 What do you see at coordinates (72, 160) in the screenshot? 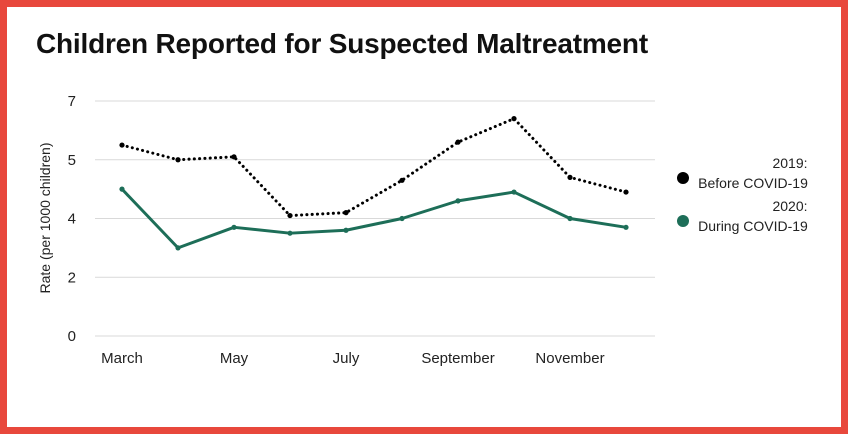
I see `y-tick-label: 5` at bounding box center [72, 160].